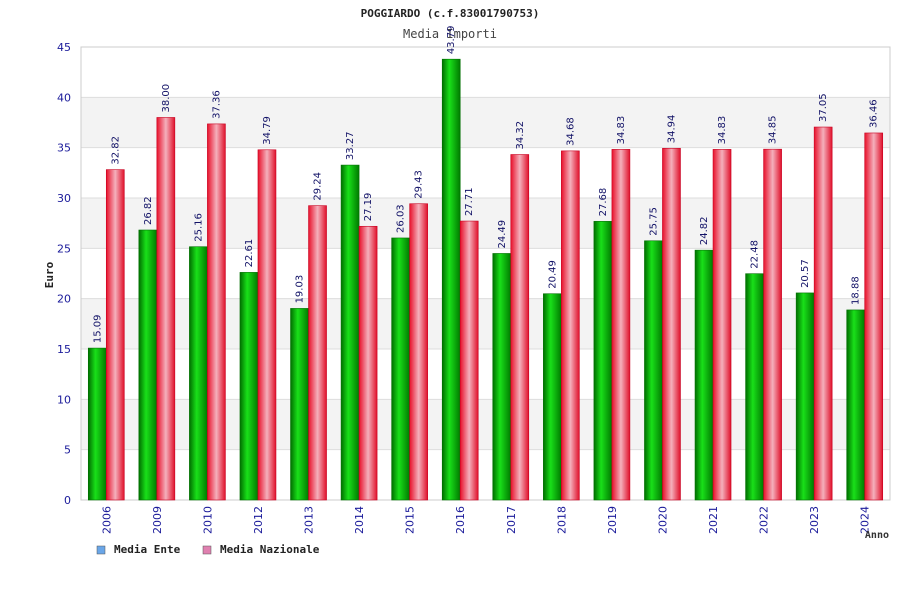 The image size is (900, 600). What do you see at coordinates (64, 198) in the screenshot?
I see `y-tick-label: 30` at bounding box center [64, 198].